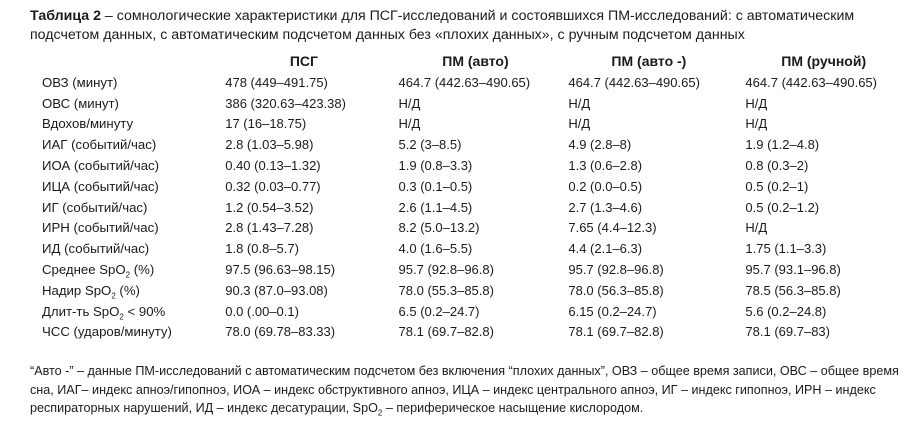 The width and height of the screenshot is (910, 432). I want to click on table-cell: 4.0 (1.6–5.5), so click(435, 249).